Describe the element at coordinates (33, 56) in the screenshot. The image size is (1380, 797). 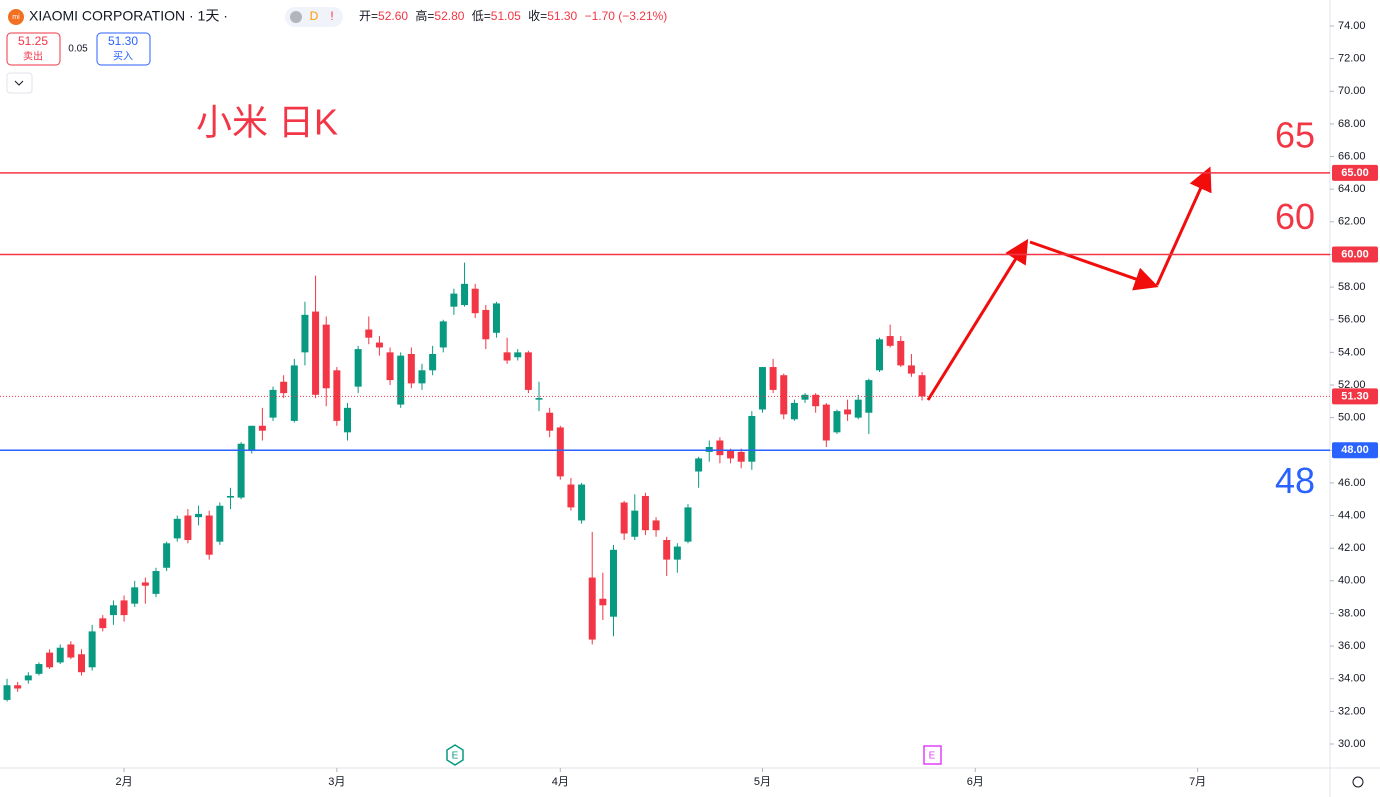
I see `sell-label: 卖出` at that location.